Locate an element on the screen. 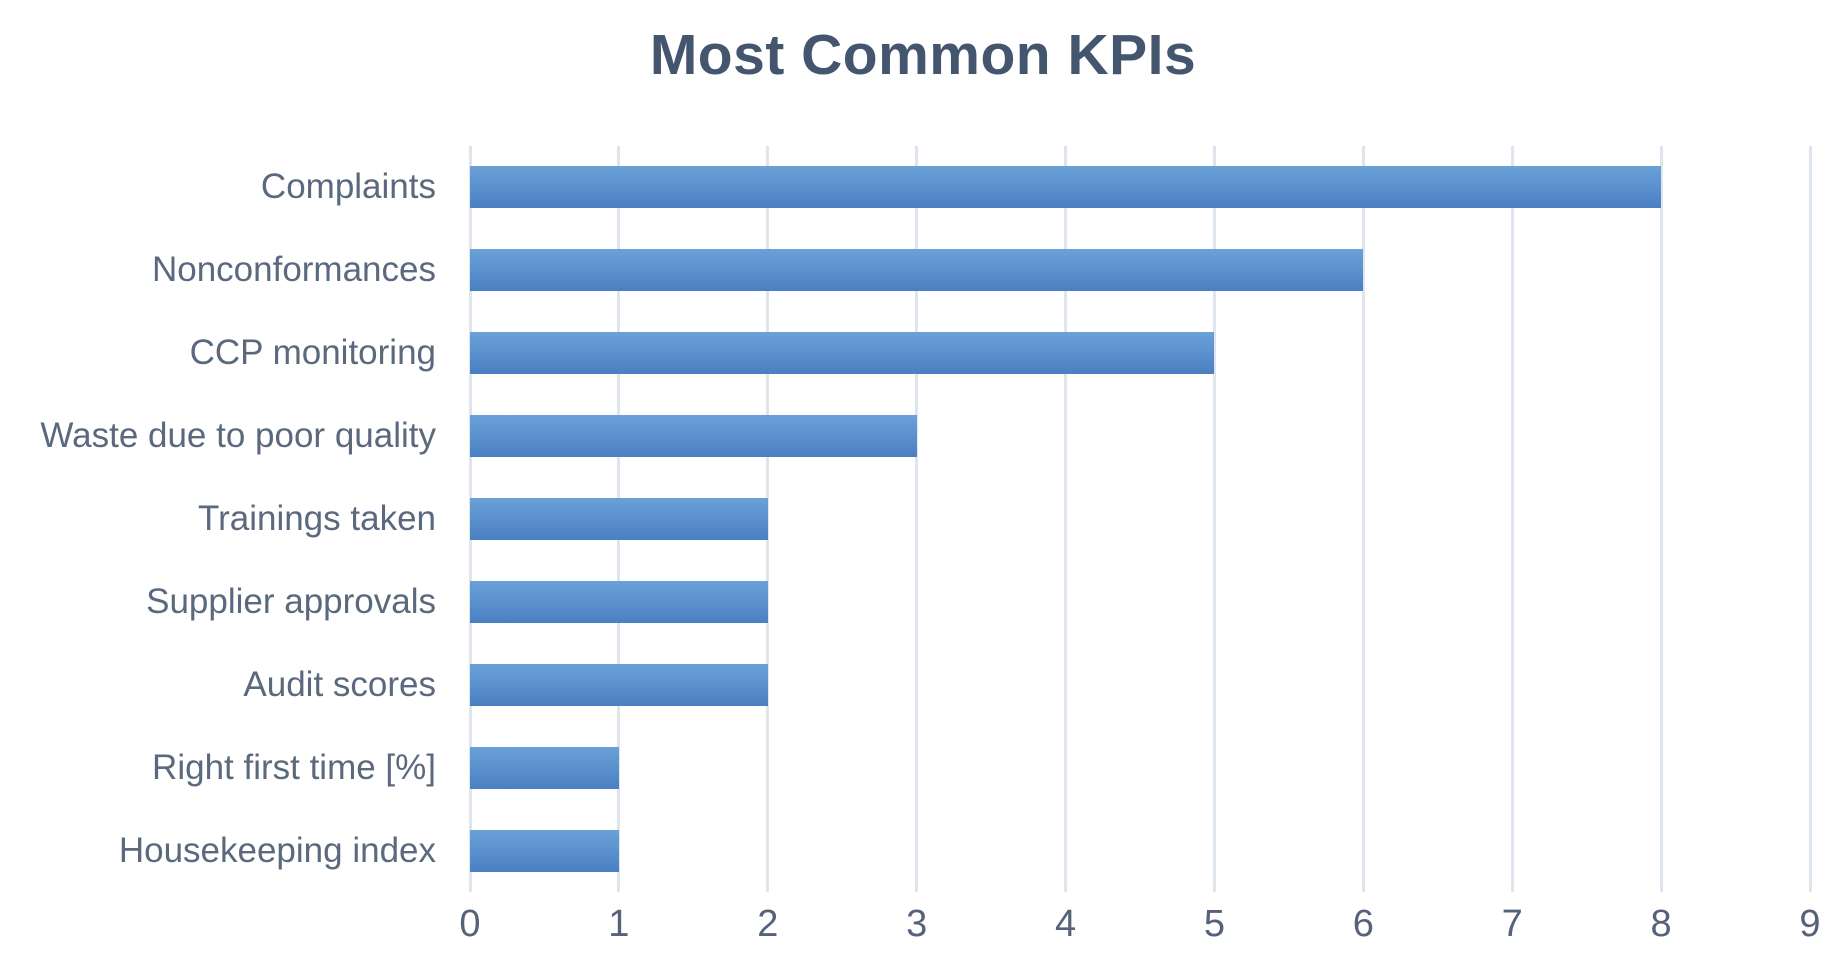  category-label: Trainings taken is located at coordinates (317, 518).